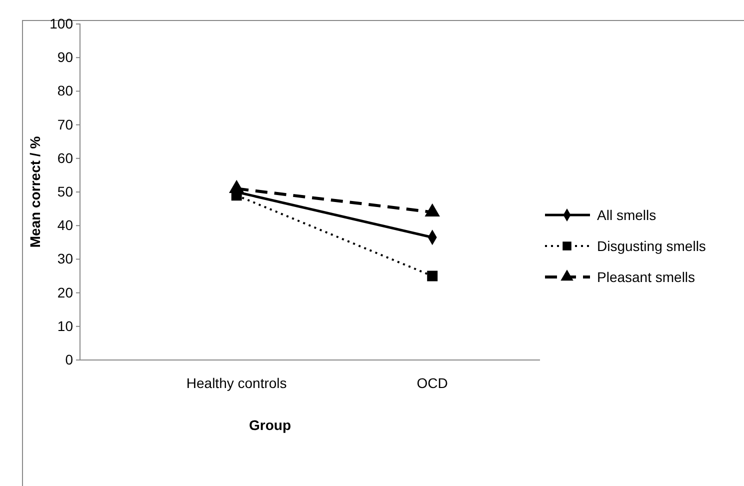 The width and height of the screenshot is (744, 486). I want to click on y-tick-label: 0, so click(69, 359).